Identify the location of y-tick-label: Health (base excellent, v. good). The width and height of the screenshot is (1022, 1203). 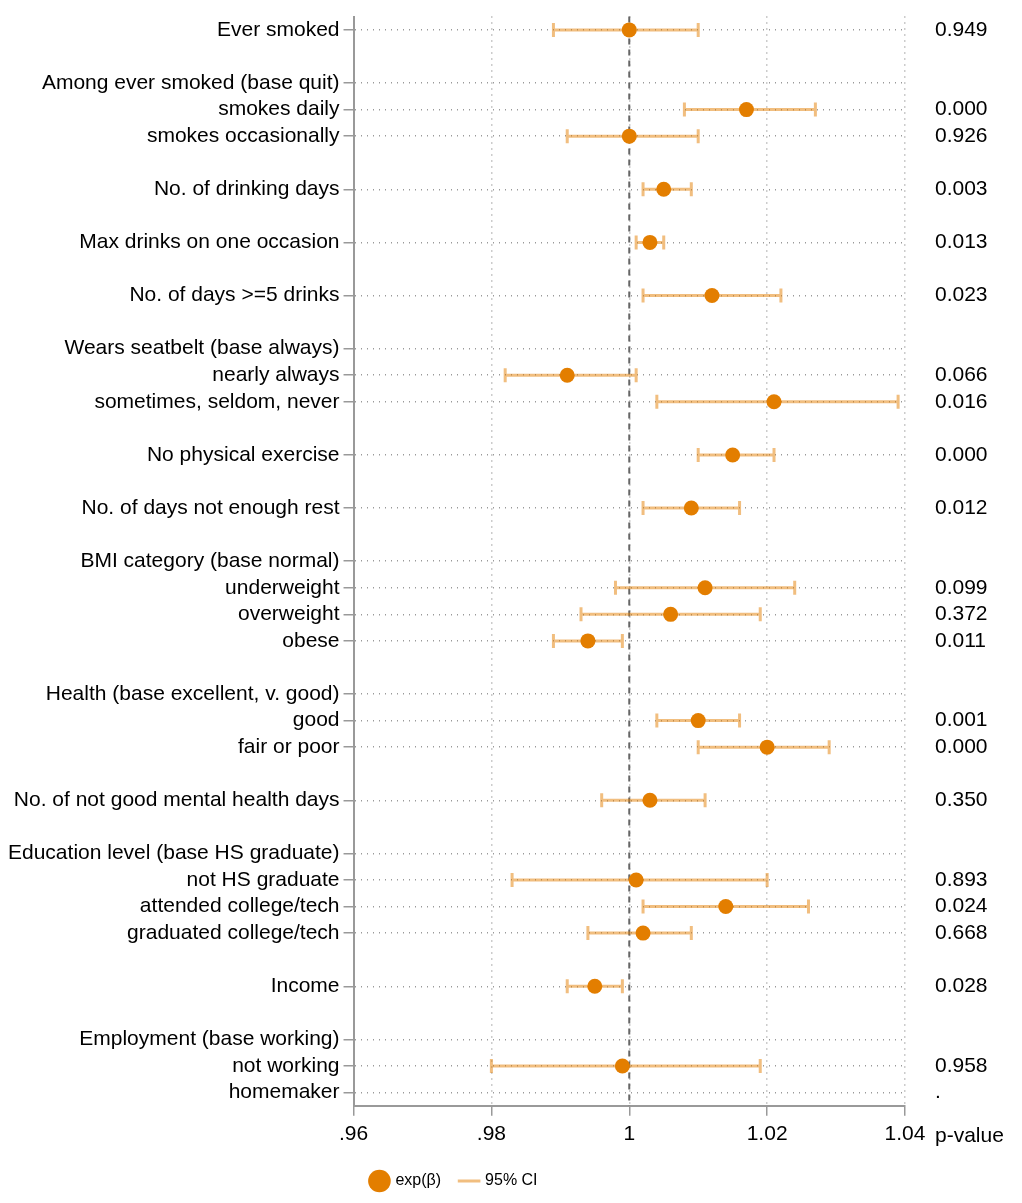
(192, 692).